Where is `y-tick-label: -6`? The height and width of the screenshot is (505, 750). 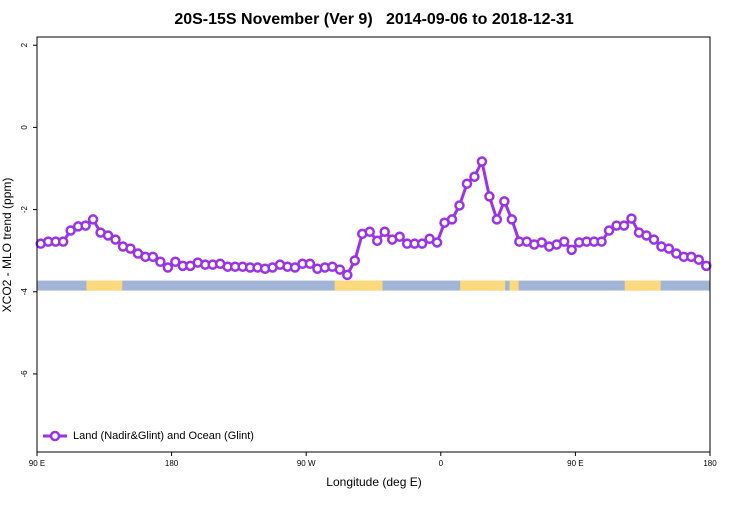 y-tick-label: -6 is located at coordinates (24, 374).